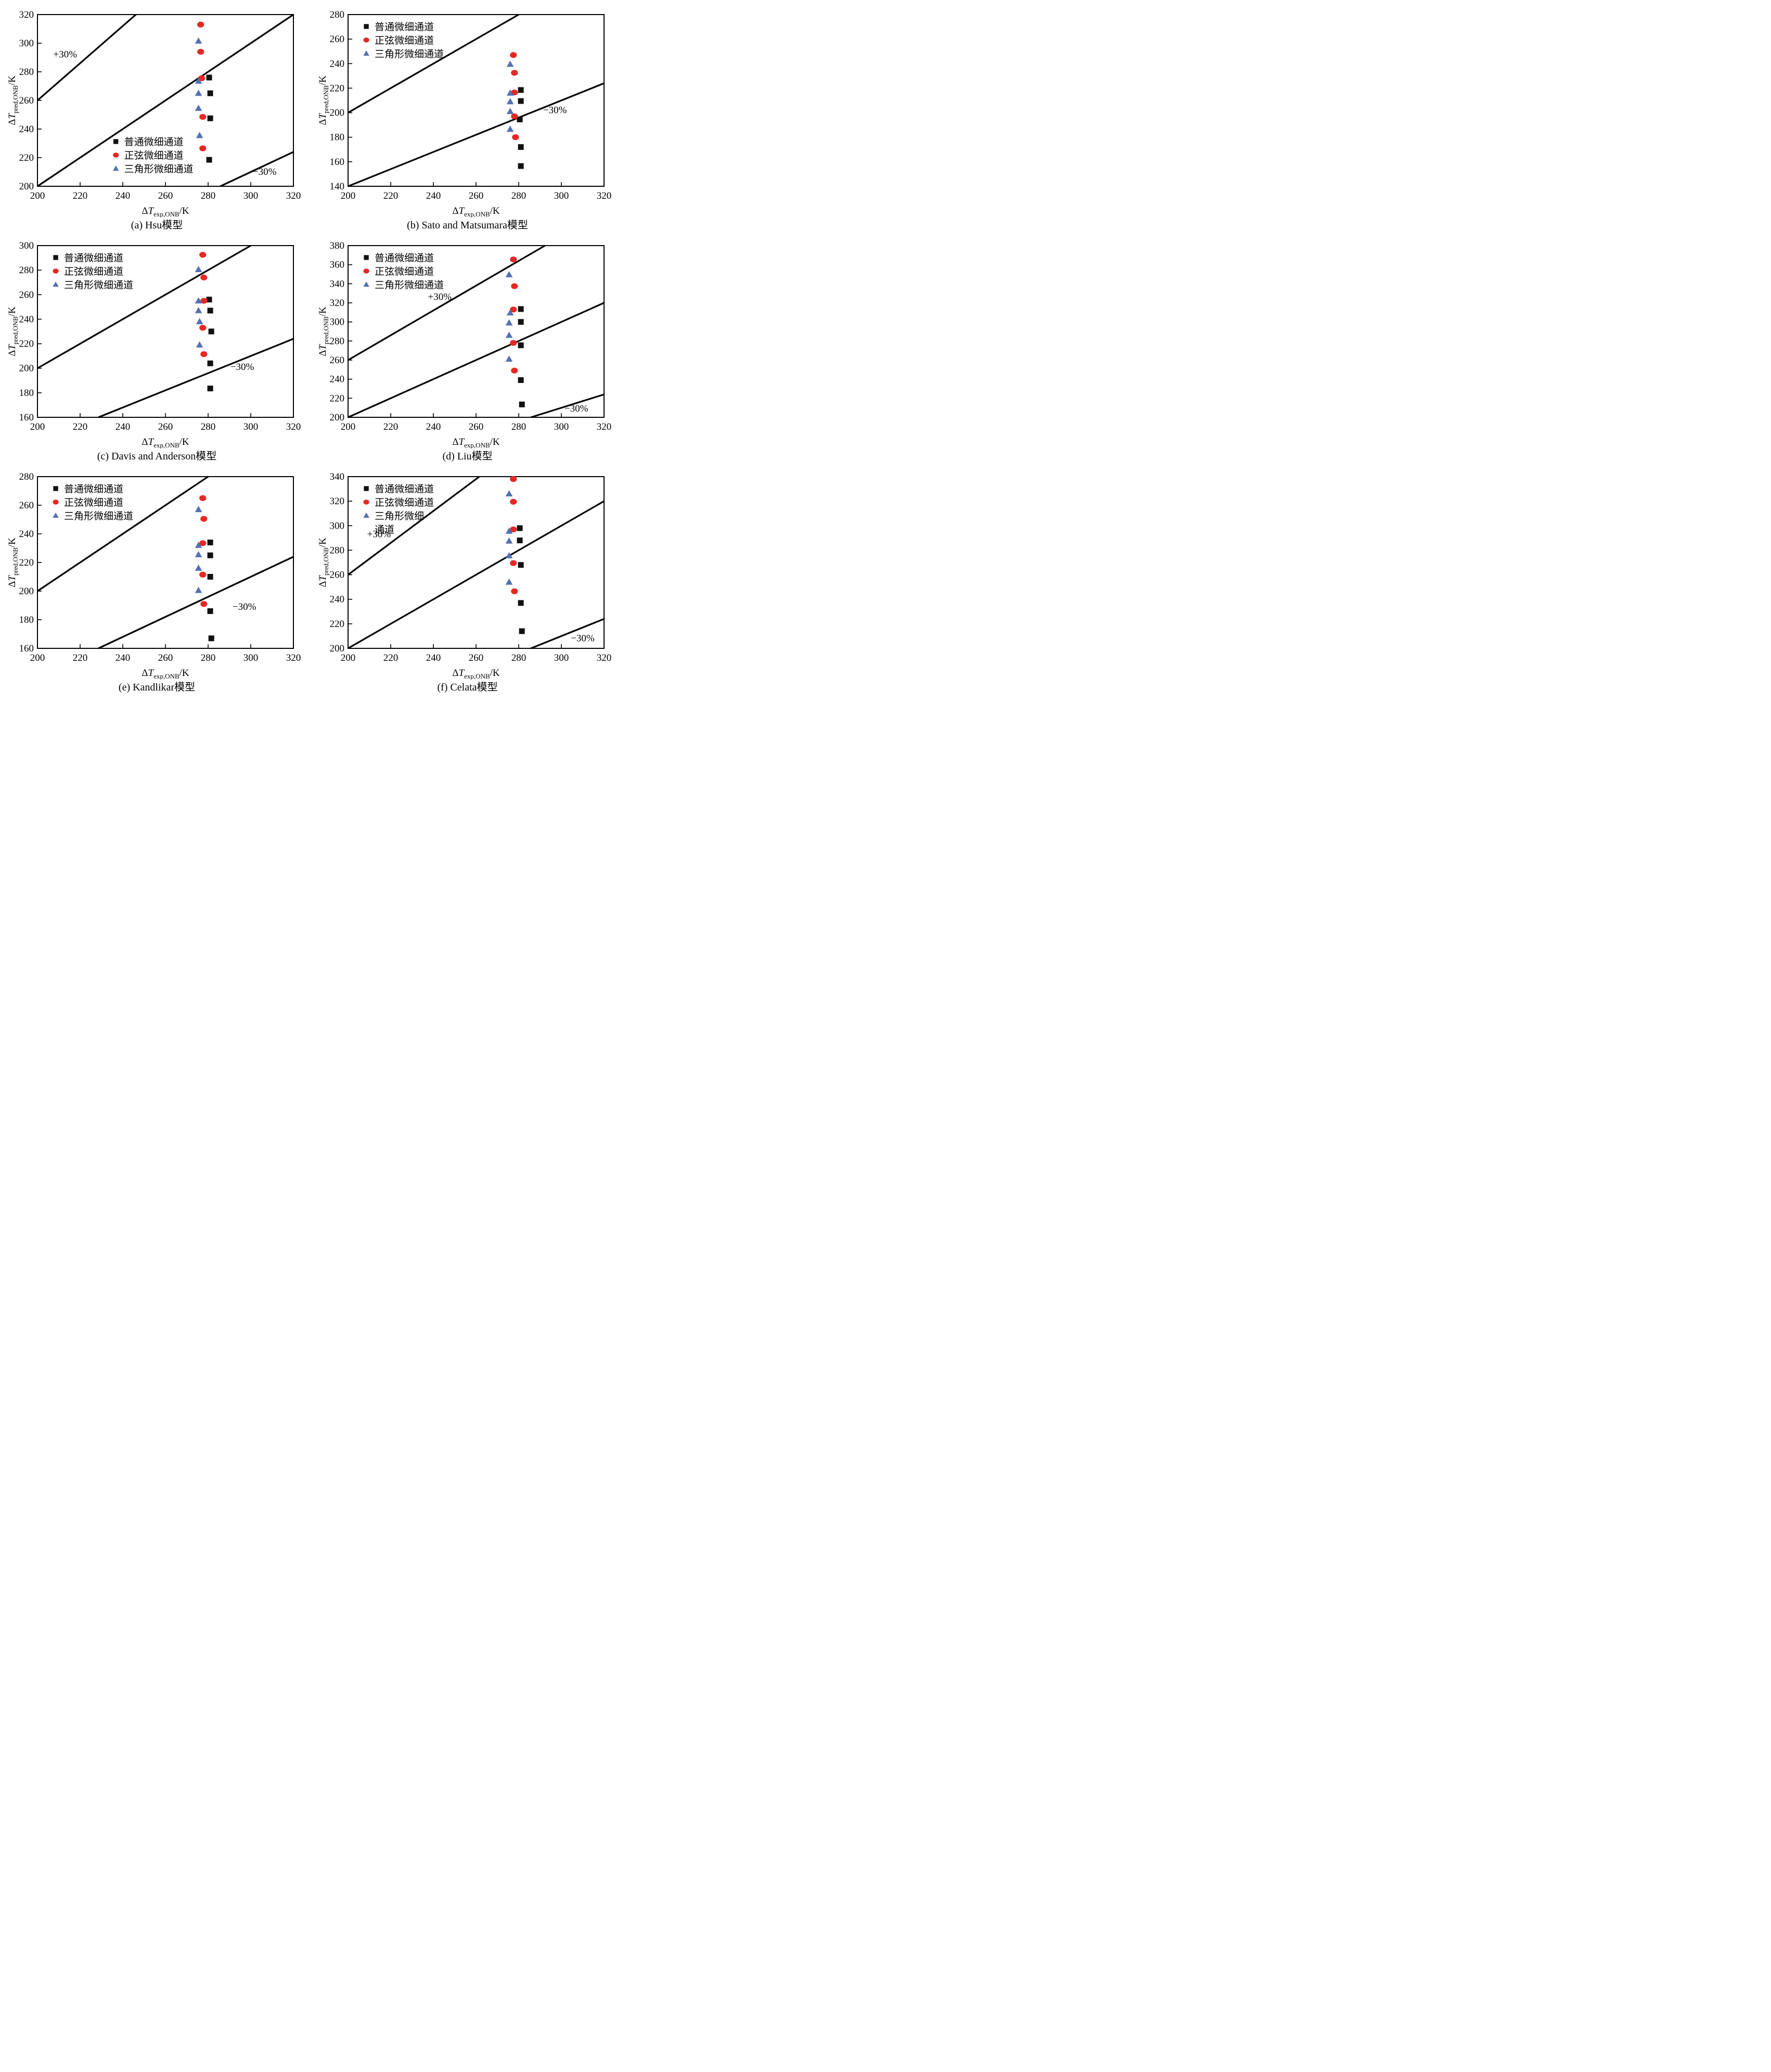 This screenshot has width=1771, height=2072. I want to click on y-tick-label: 300, so click(26, 43).